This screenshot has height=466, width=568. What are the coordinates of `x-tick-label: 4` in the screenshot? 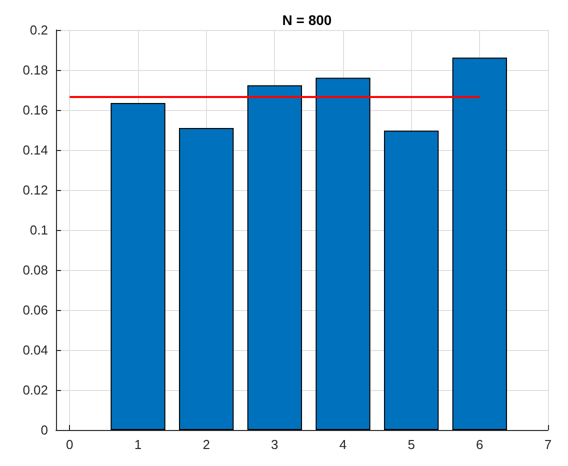 It's located at (343, 444).